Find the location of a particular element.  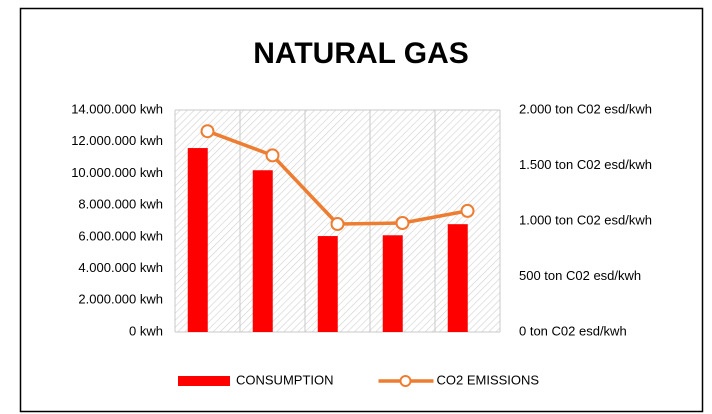

y-tick-label: 14.000.000 kwh is located at coordinates (117, 108).